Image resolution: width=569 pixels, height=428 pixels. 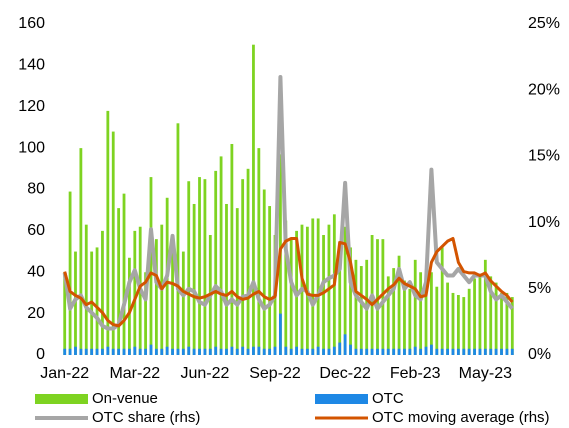 What do you see at coordinates (36, 271) in the screenshot?
I see `y-tick-label: 40` at bounding box center [36, 271].